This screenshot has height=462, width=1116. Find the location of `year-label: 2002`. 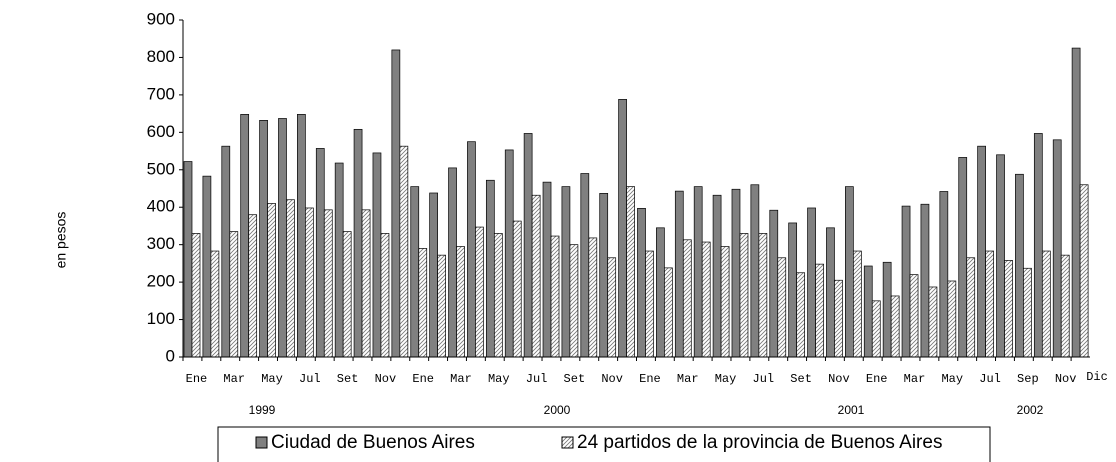

year-label: 2002 is located at coordinates (1030, 410).